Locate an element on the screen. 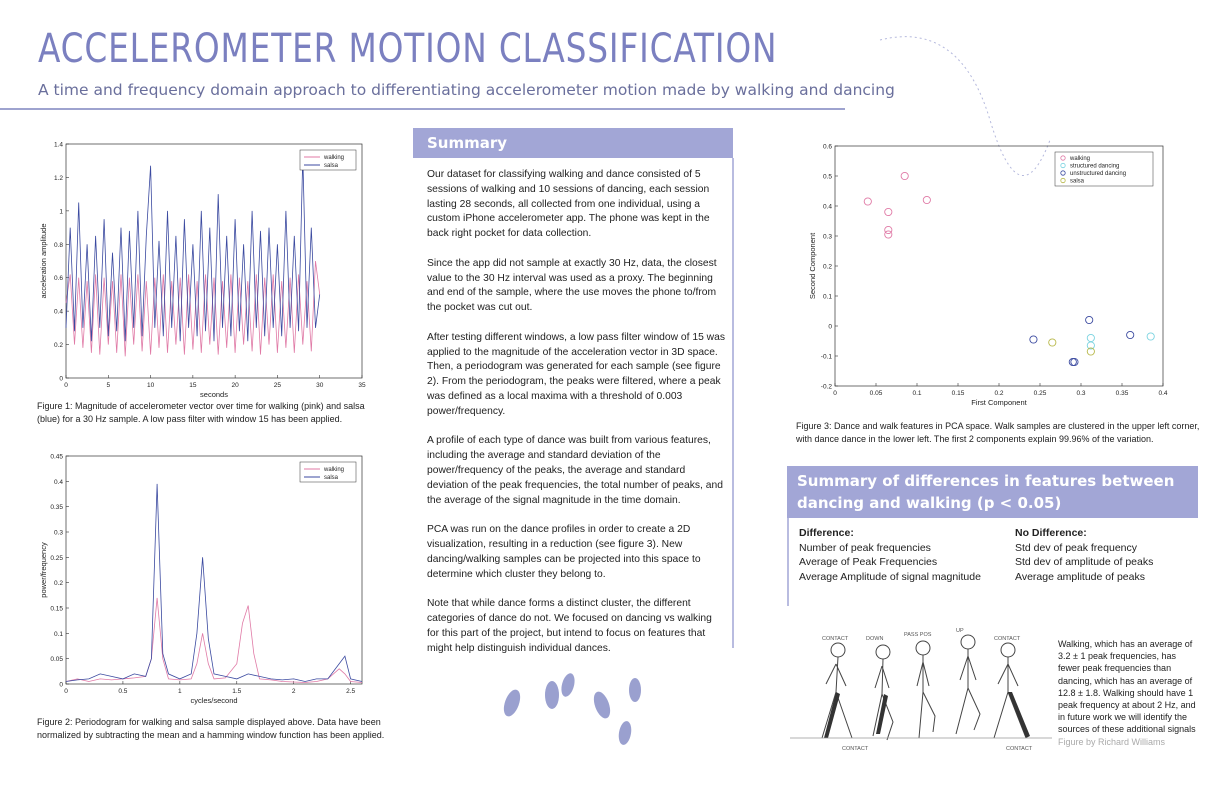 The width and height of the screenshot is (1224, 792). y-axis-label: acceleration amplitude is located at coordinates (43, 260).